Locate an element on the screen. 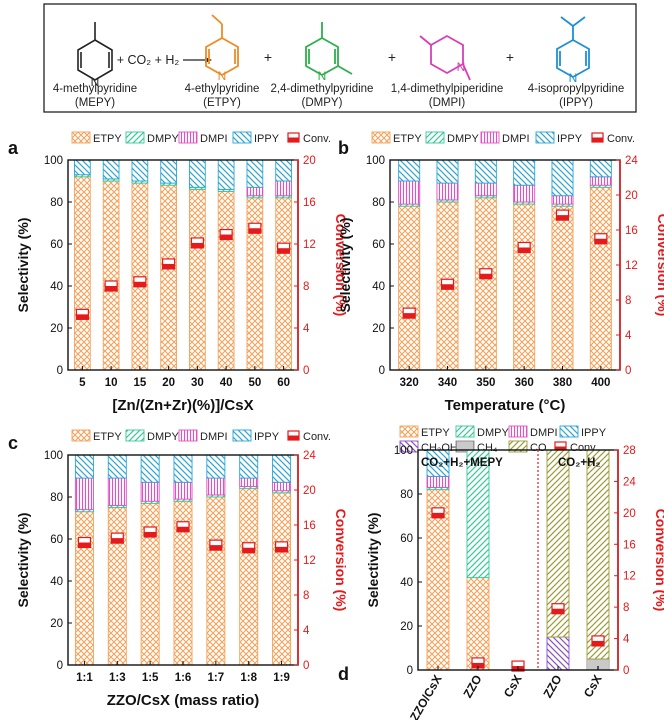 This screenshot has width=664, height=720. legend-swatch-dmpy is located at coordinates (135, 137).